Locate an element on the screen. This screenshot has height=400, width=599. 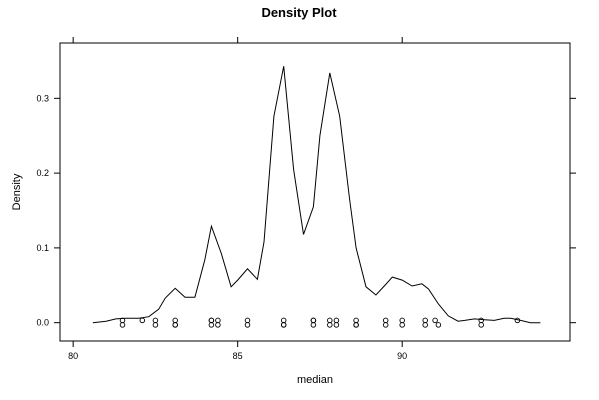
x-tick-label: 85 is located at coordinates (238, 356).